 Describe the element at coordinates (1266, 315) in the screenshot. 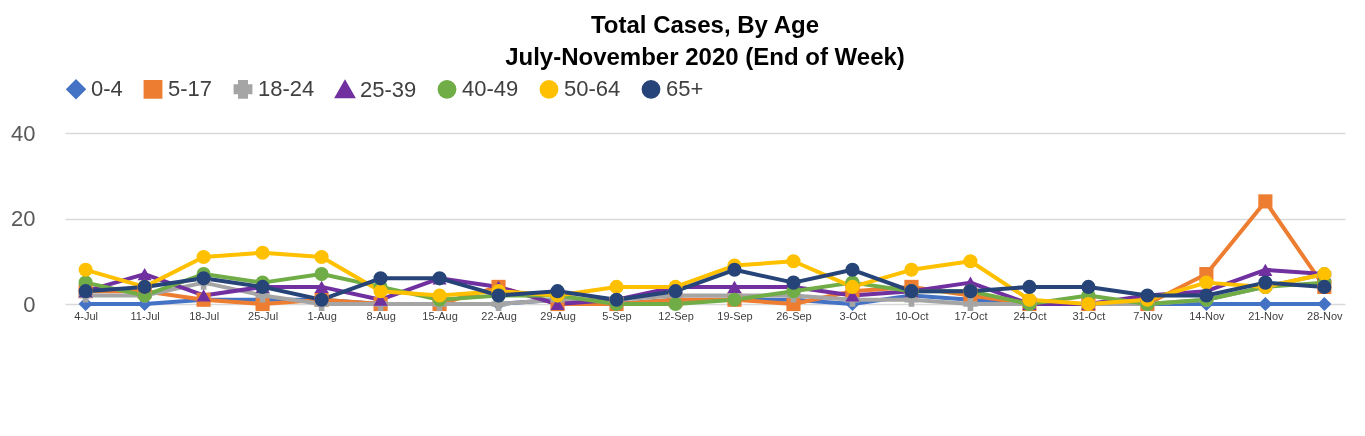

I see `x-tick-label: 21-Nov` at that location.